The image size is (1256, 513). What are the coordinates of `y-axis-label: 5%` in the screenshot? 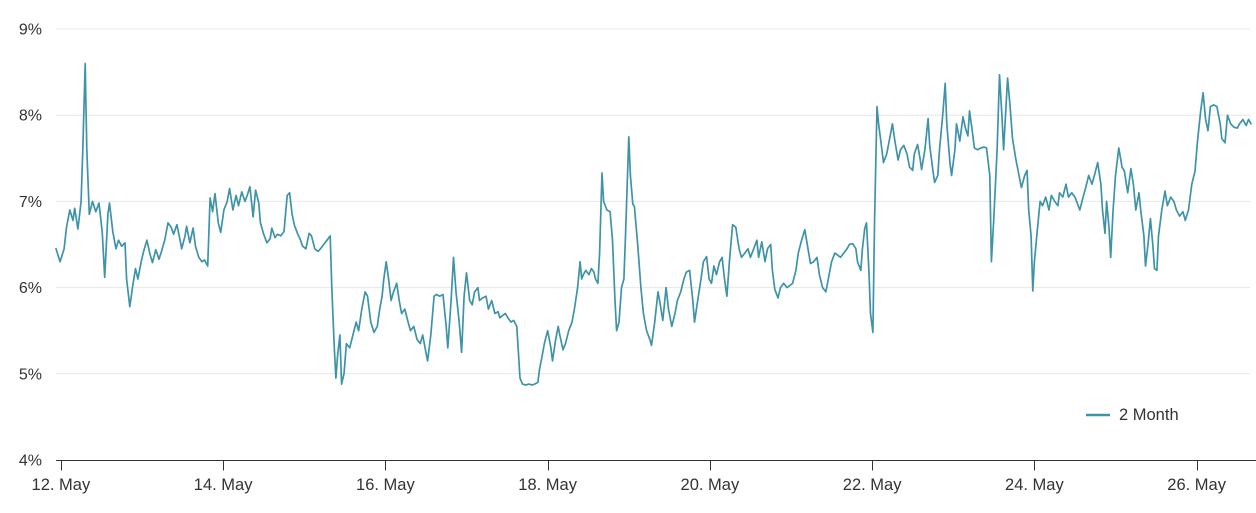 It's located at (30, 374).